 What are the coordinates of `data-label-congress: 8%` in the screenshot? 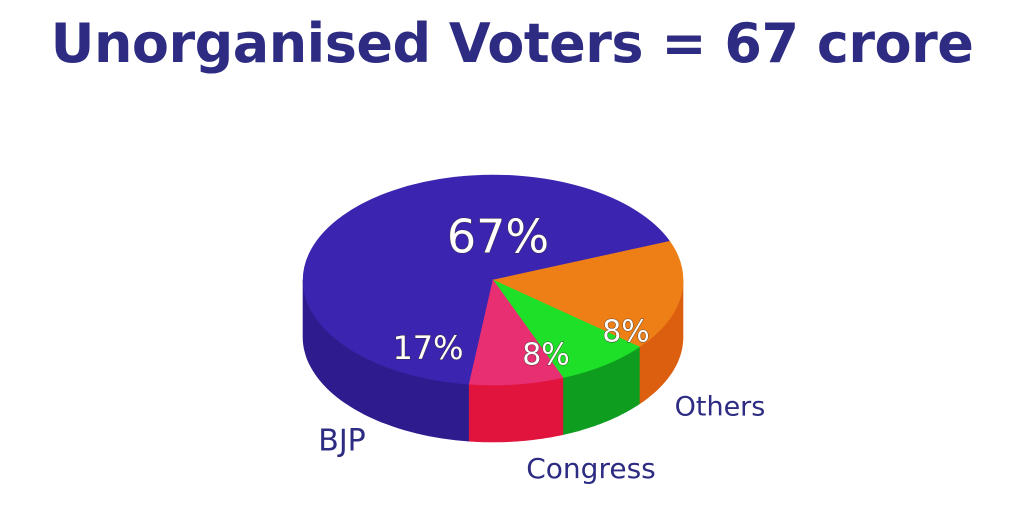 It's located at (546, 355).